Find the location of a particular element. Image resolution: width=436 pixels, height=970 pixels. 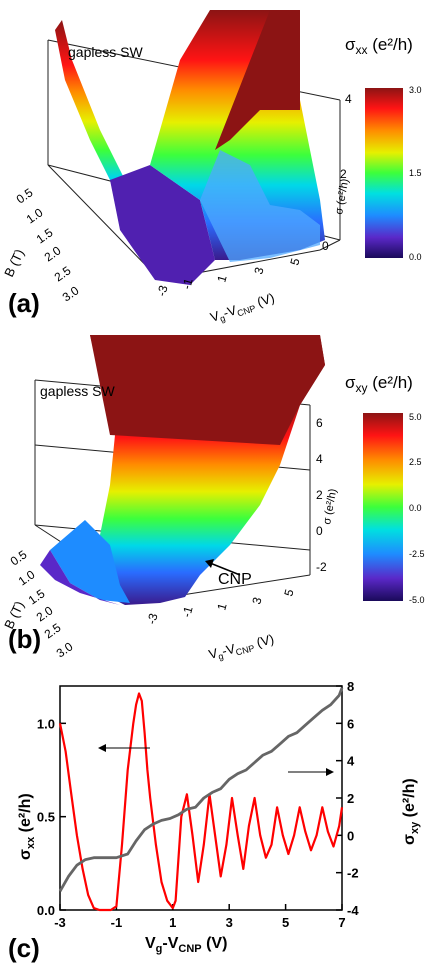

panel-a-cb-tick-2: 0.0 is located at coordinates (415, 257).